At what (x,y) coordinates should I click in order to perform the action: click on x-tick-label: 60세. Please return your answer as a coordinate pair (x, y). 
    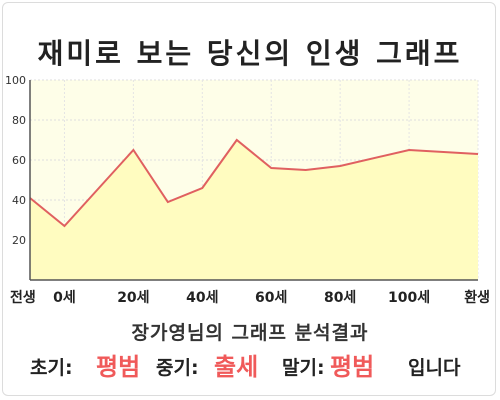
    Looking at the image, I should click on (271, 298).